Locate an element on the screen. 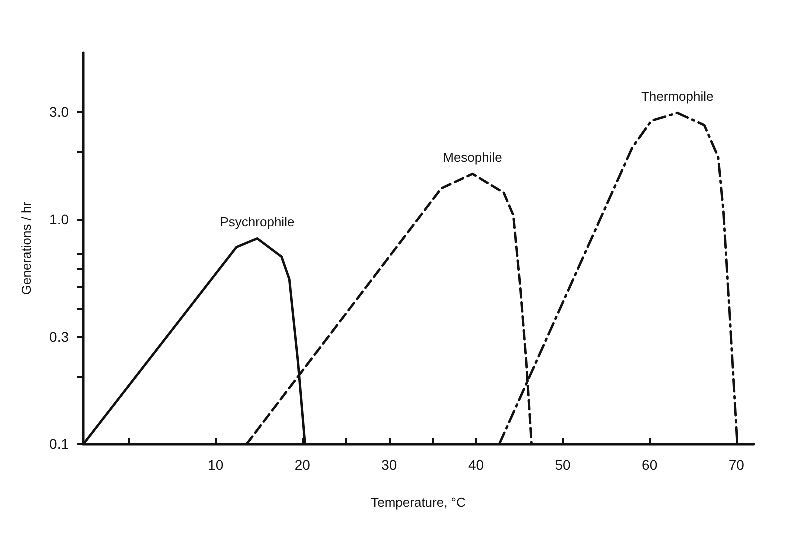  y-tick-label: 0.3 is located at coordinates (60, 336).